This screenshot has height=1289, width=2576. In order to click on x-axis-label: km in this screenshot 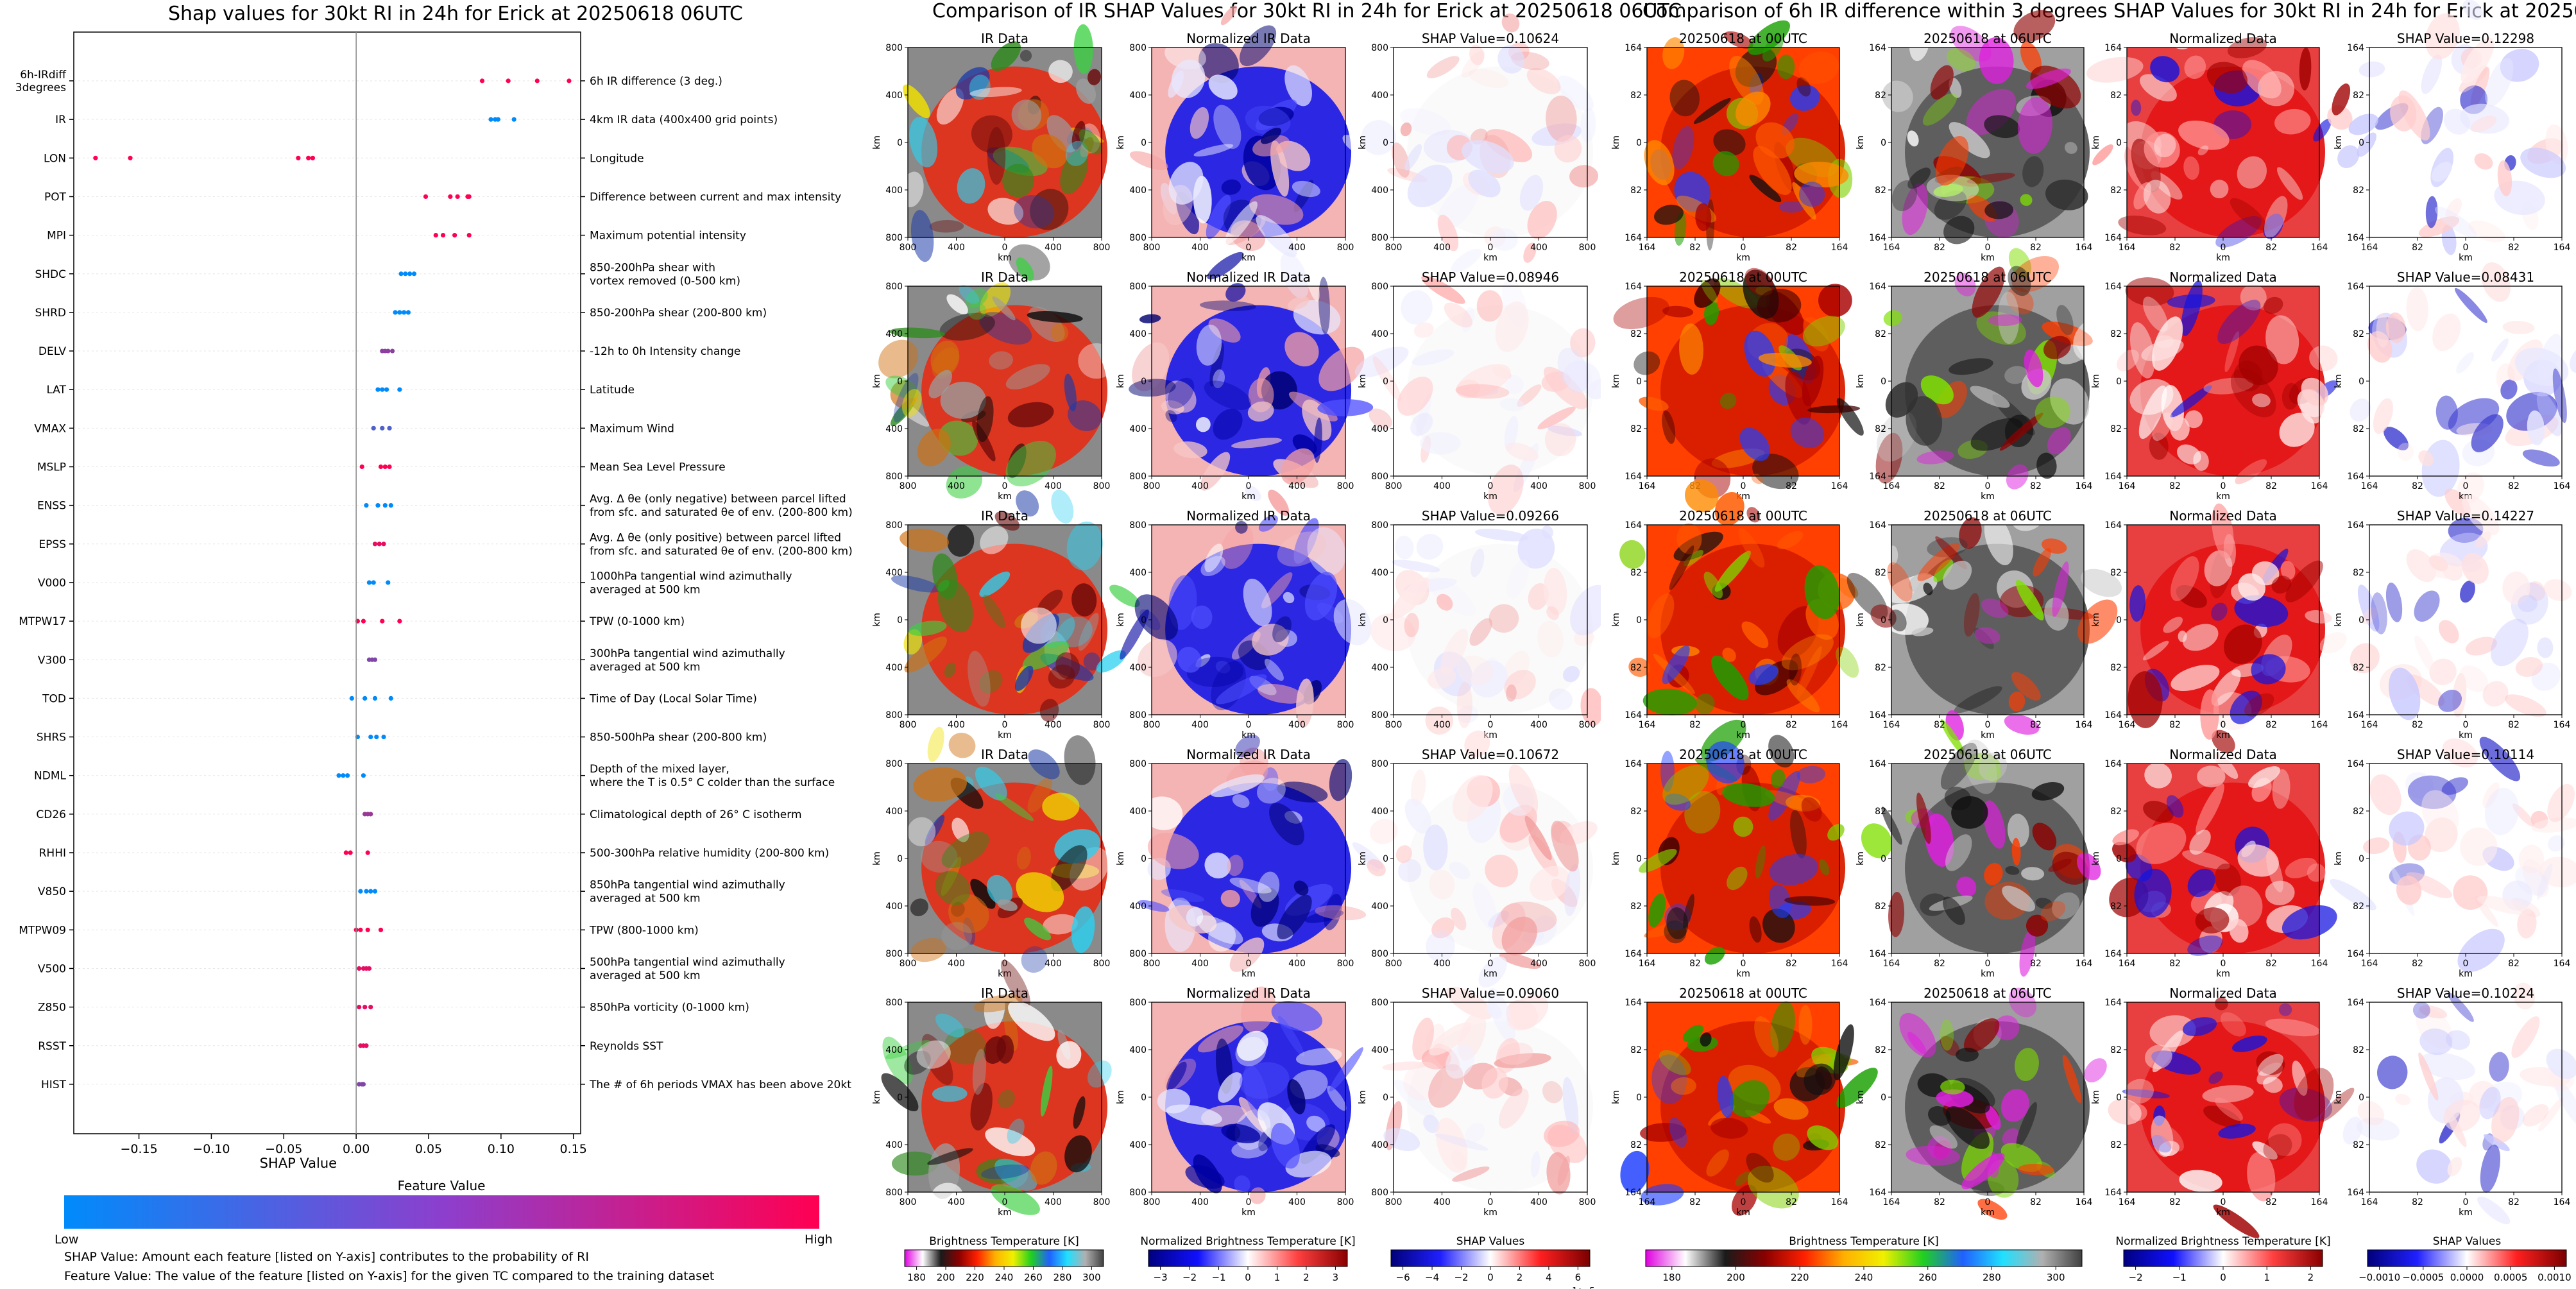, I will do `click(1248, 497)`.